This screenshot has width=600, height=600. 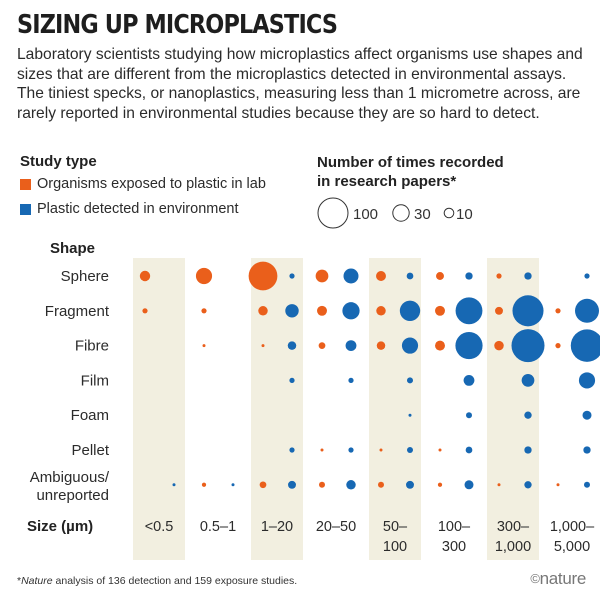 What do you see at coordinates (464, 214) in the screenshot?
I see `size-legend-label-10: 10` at bounding box center [464, 214].